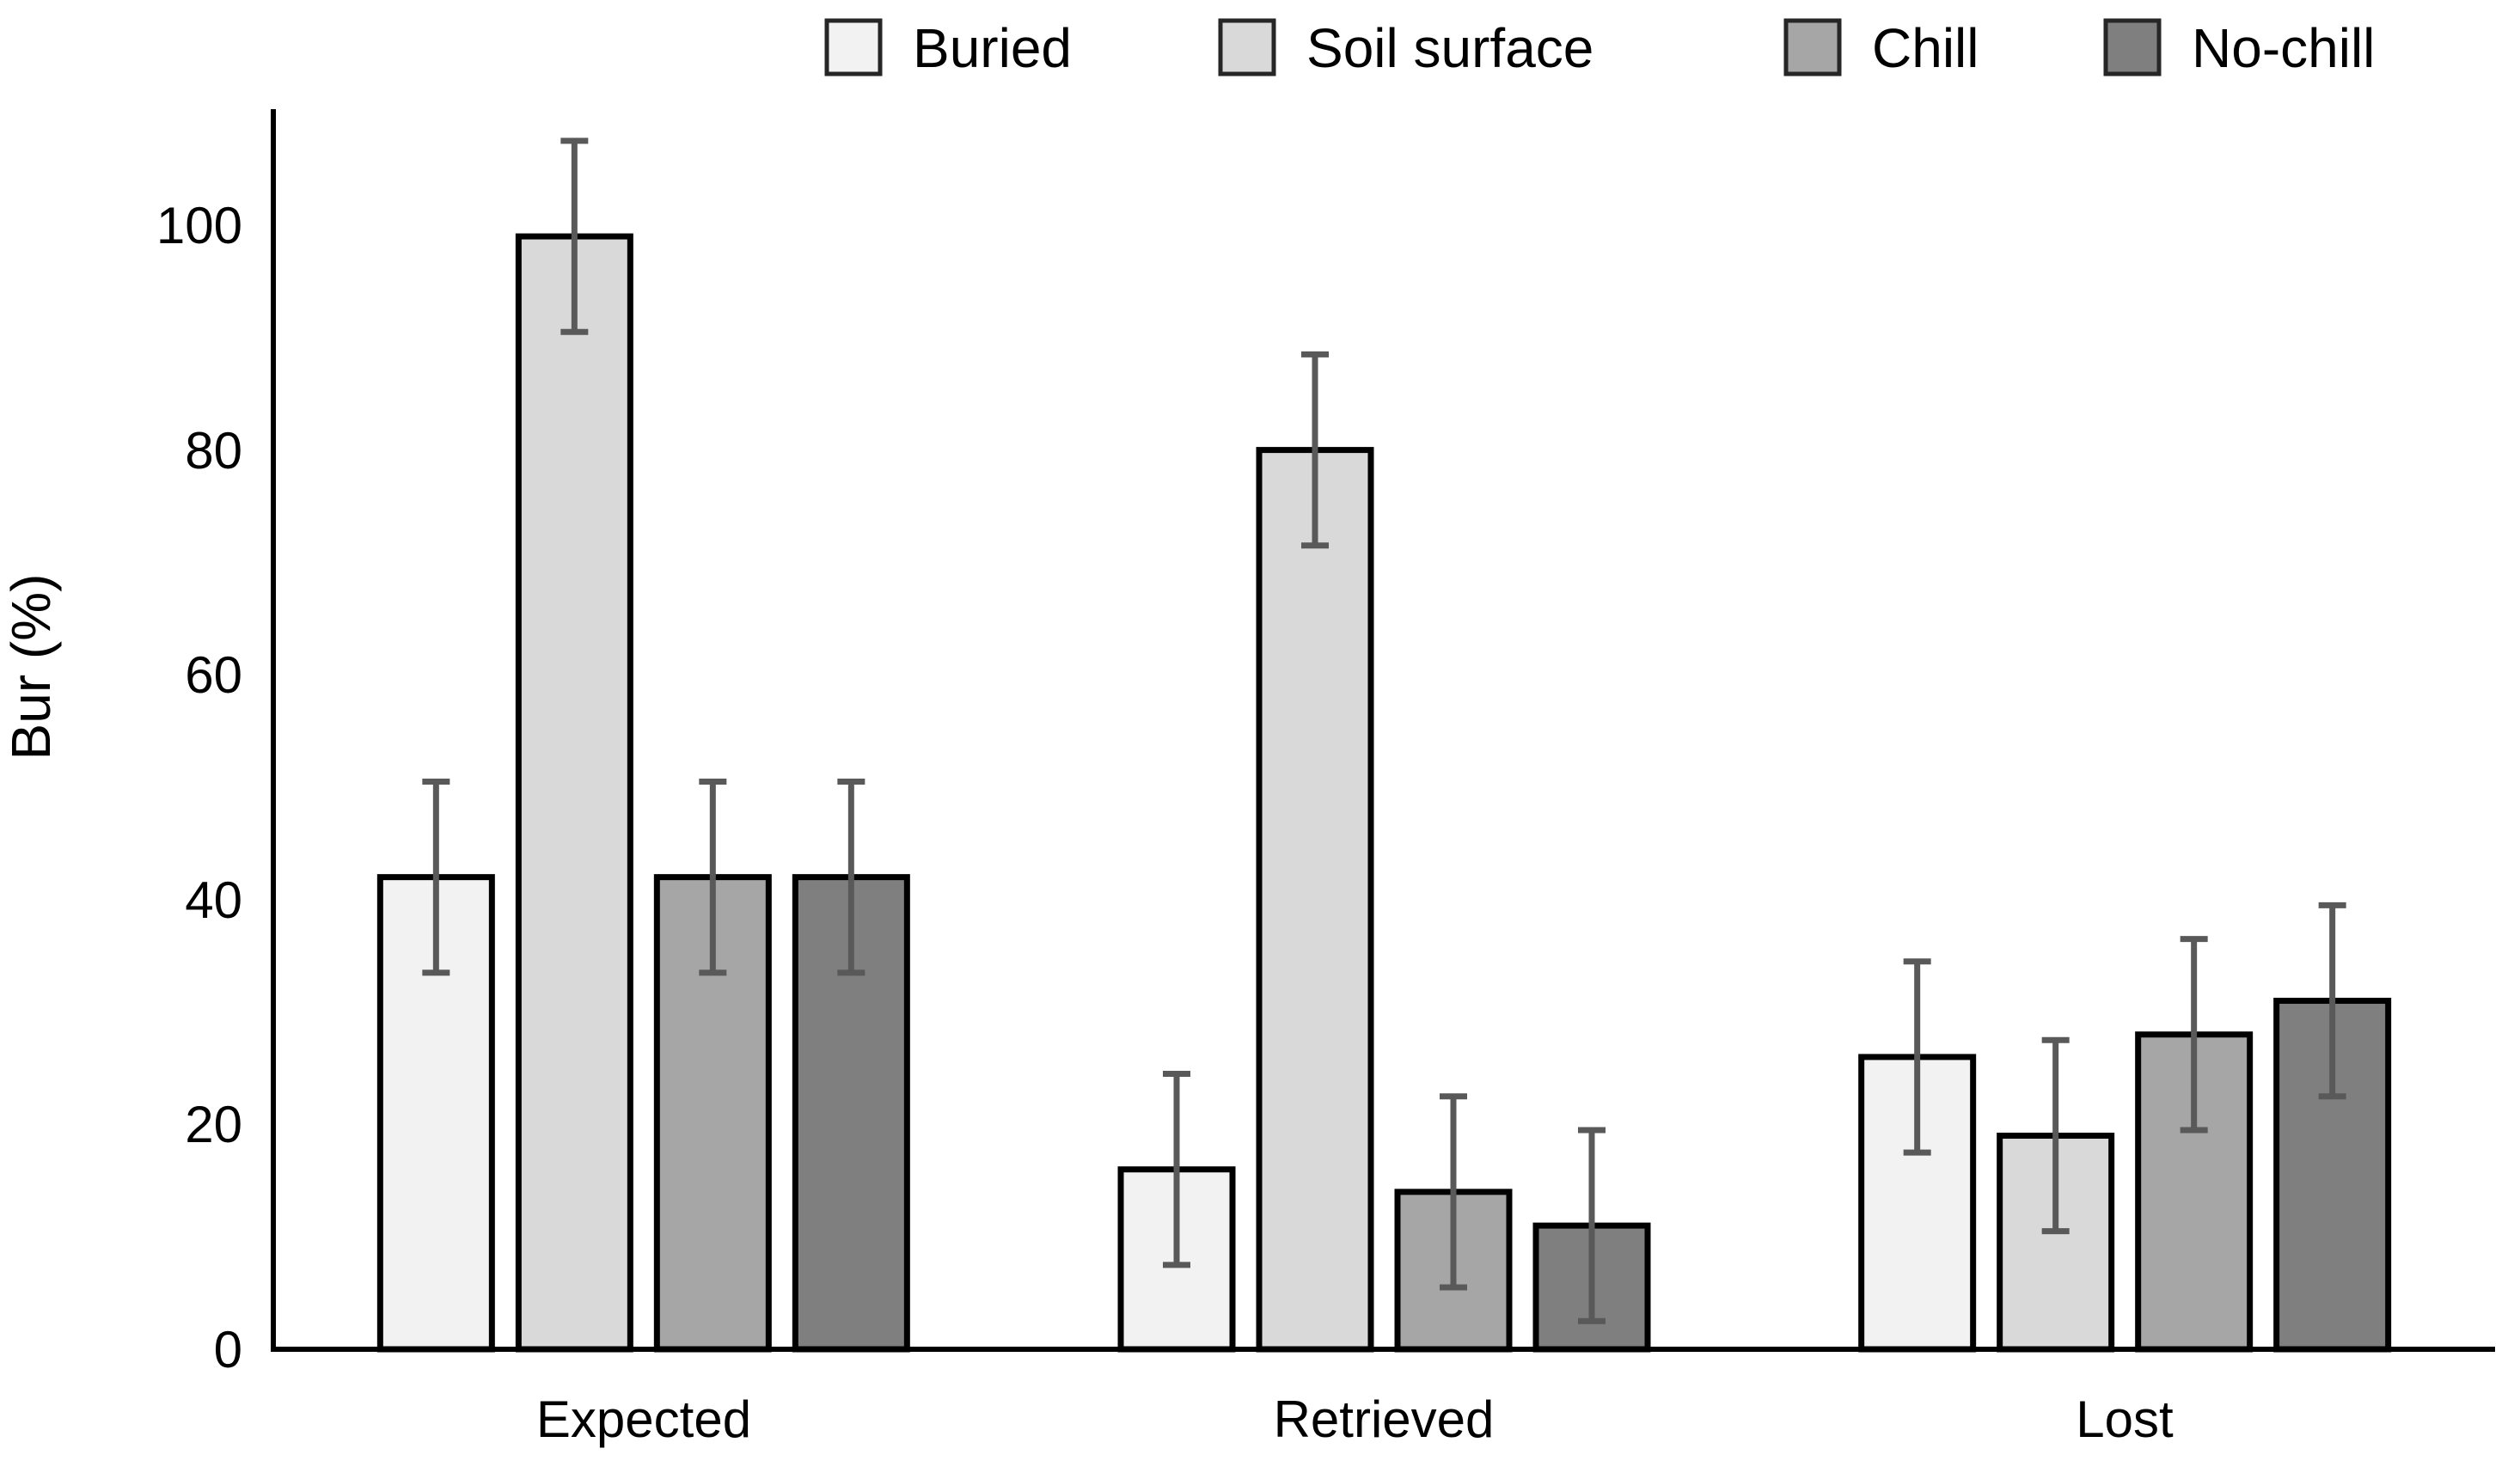 Image resolution: width=2520 pixels, height=1473 pixels. I want to click on legend-swatch-chill, so click(1813, 47).